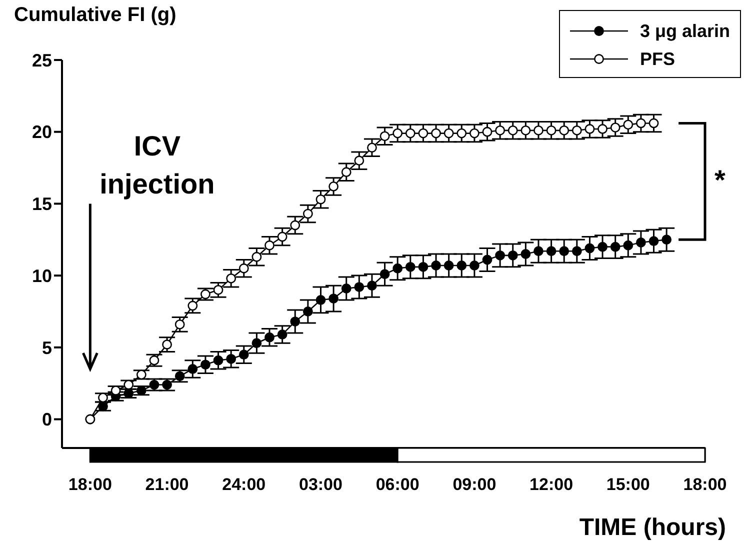 This screenshot has width=748, height=546. What do you see at coordinates (167, 484) in the screenshot?
I see `x-tick-label: 21:00` at bounding box center [167, 484].